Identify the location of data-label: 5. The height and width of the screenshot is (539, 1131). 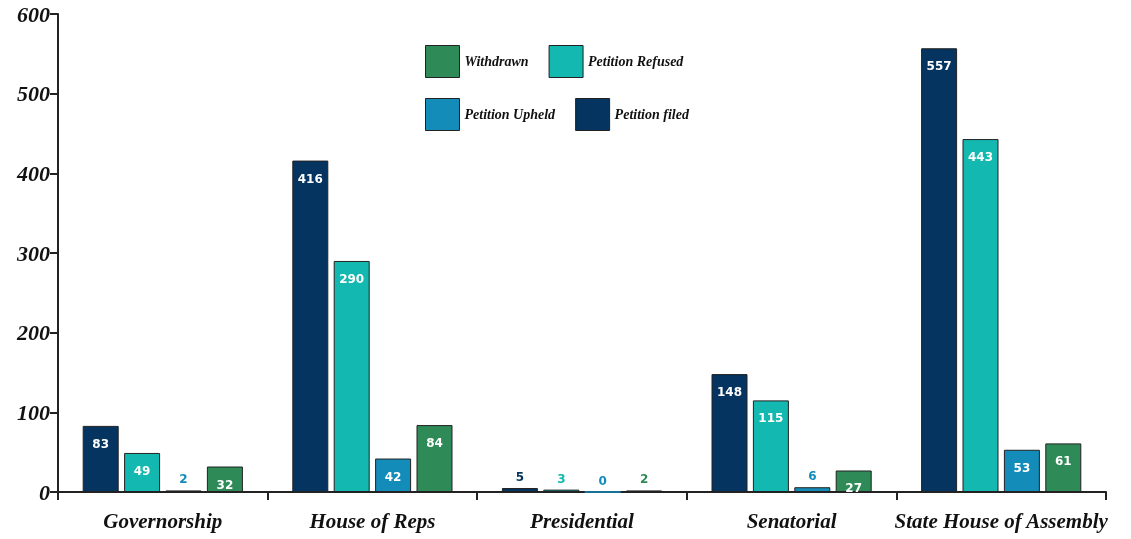
(520, 477).